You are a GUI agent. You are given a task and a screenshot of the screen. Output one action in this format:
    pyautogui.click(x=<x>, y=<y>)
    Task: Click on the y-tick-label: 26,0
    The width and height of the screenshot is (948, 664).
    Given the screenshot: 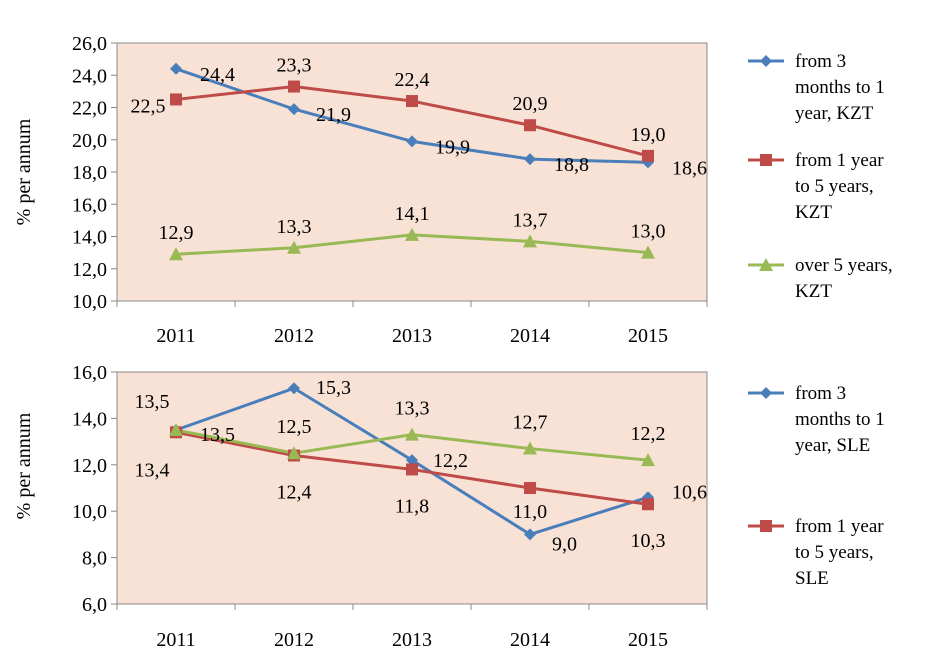 What is the action you would take?
    pyautogui.click(x=89, y=44)
    